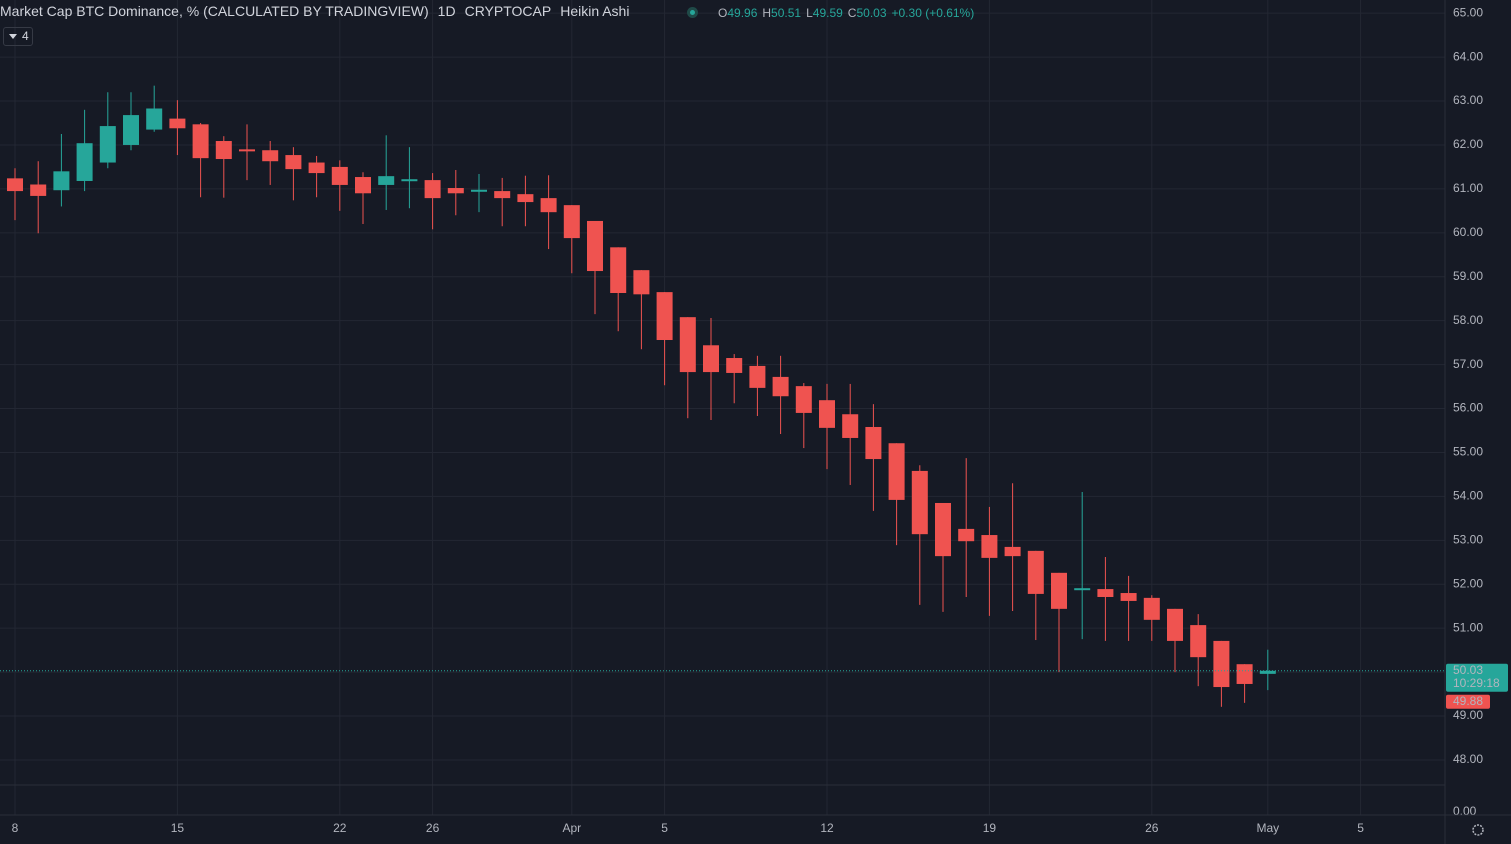 This screenshot has width=1511, height=844. Describe the element at coordinates (1468, 144) in the screenshot. I see `y-tick-label: 62.00` at that location.